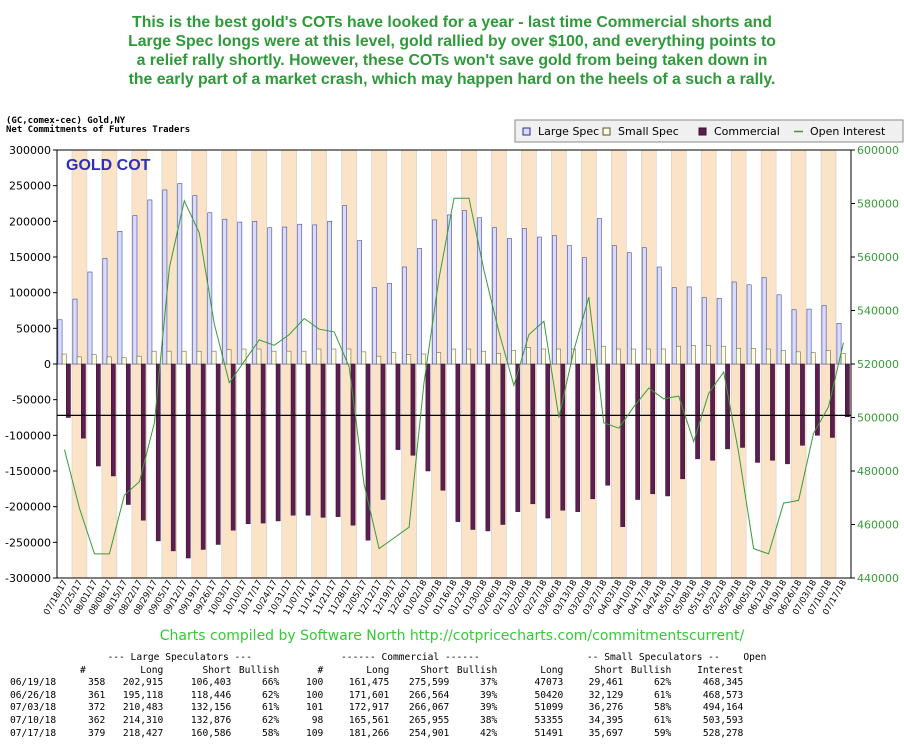  What do you see at coordinates (723, 708) in the screenshot?
I see `table-cell: 494,164` at bounding box center [723, 708].